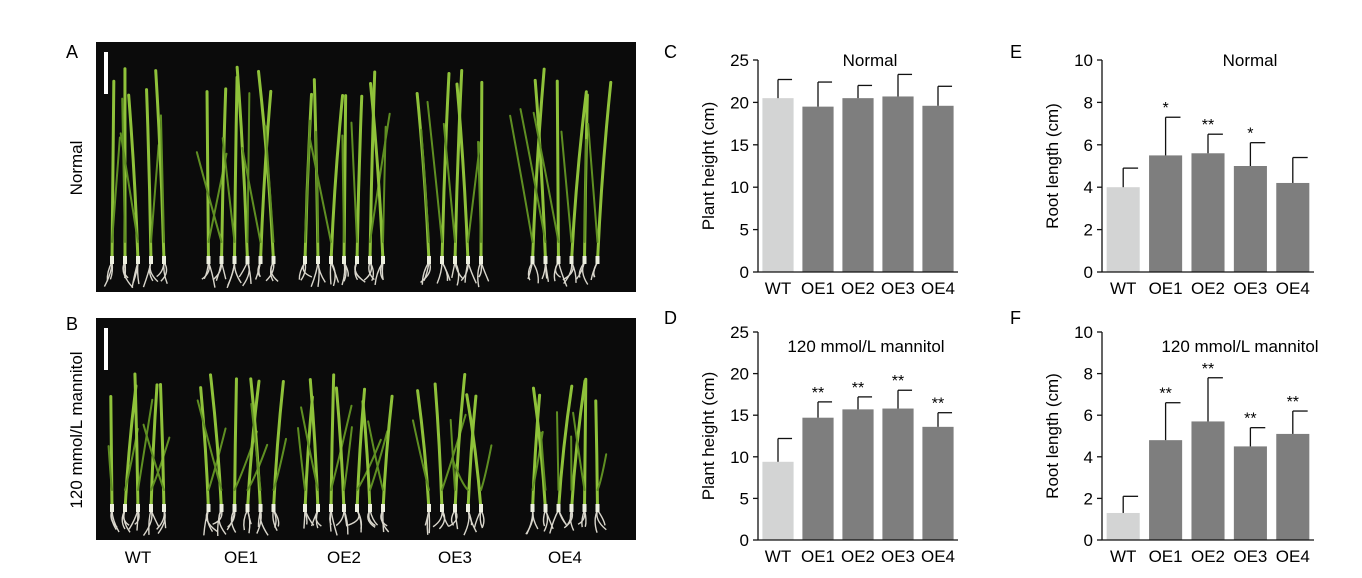 This screenshot has height=578, width=1362. What do you see at coordinates (1088, 540) in the screenshot?
I see `y-tick-label: 0` at bounding box center [1088, 540].